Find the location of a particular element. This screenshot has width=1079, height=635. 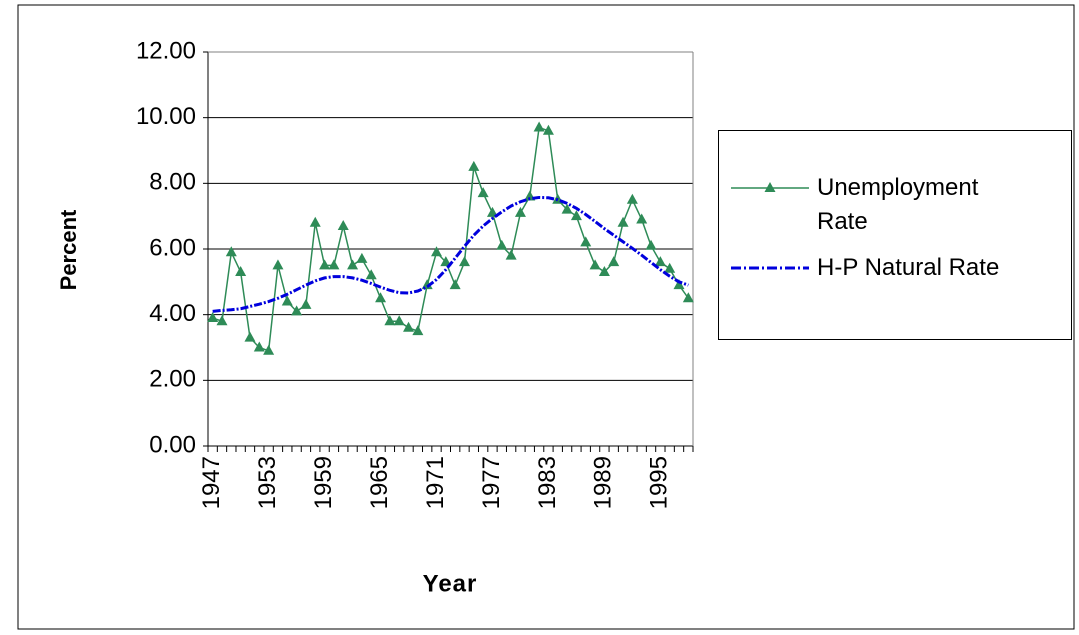

legend-item: Unemployment Rate is located at coordinates (873, 205).